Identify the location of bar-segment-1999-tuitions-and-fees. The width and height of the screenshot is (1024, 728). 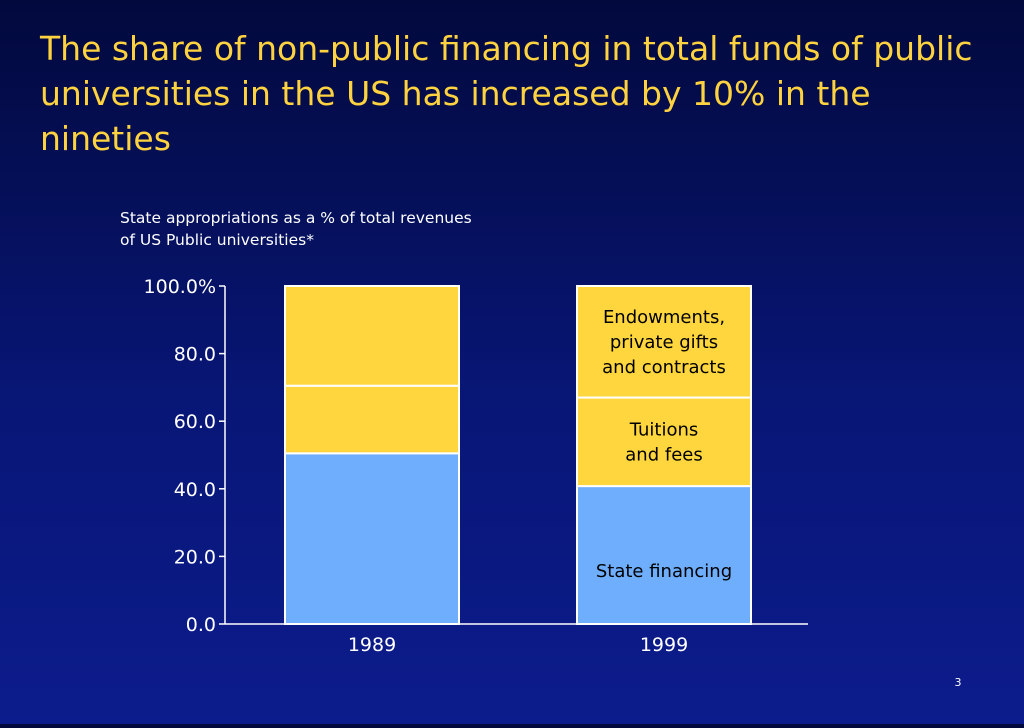
(664, 442).